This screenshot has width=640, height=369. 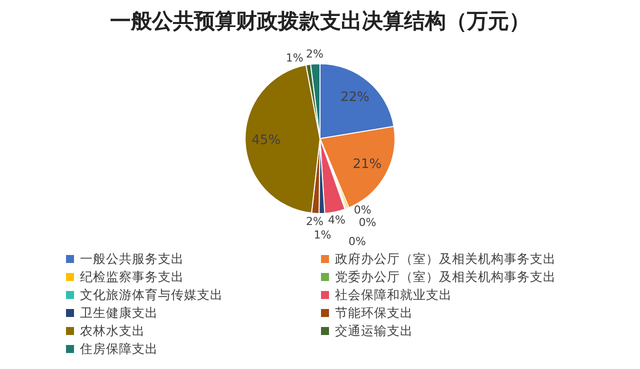 What do you see at coordinates (119, 349) in the screenshot?
I see `legend-label: 住房保障支出` at bounding box center [119, 349].